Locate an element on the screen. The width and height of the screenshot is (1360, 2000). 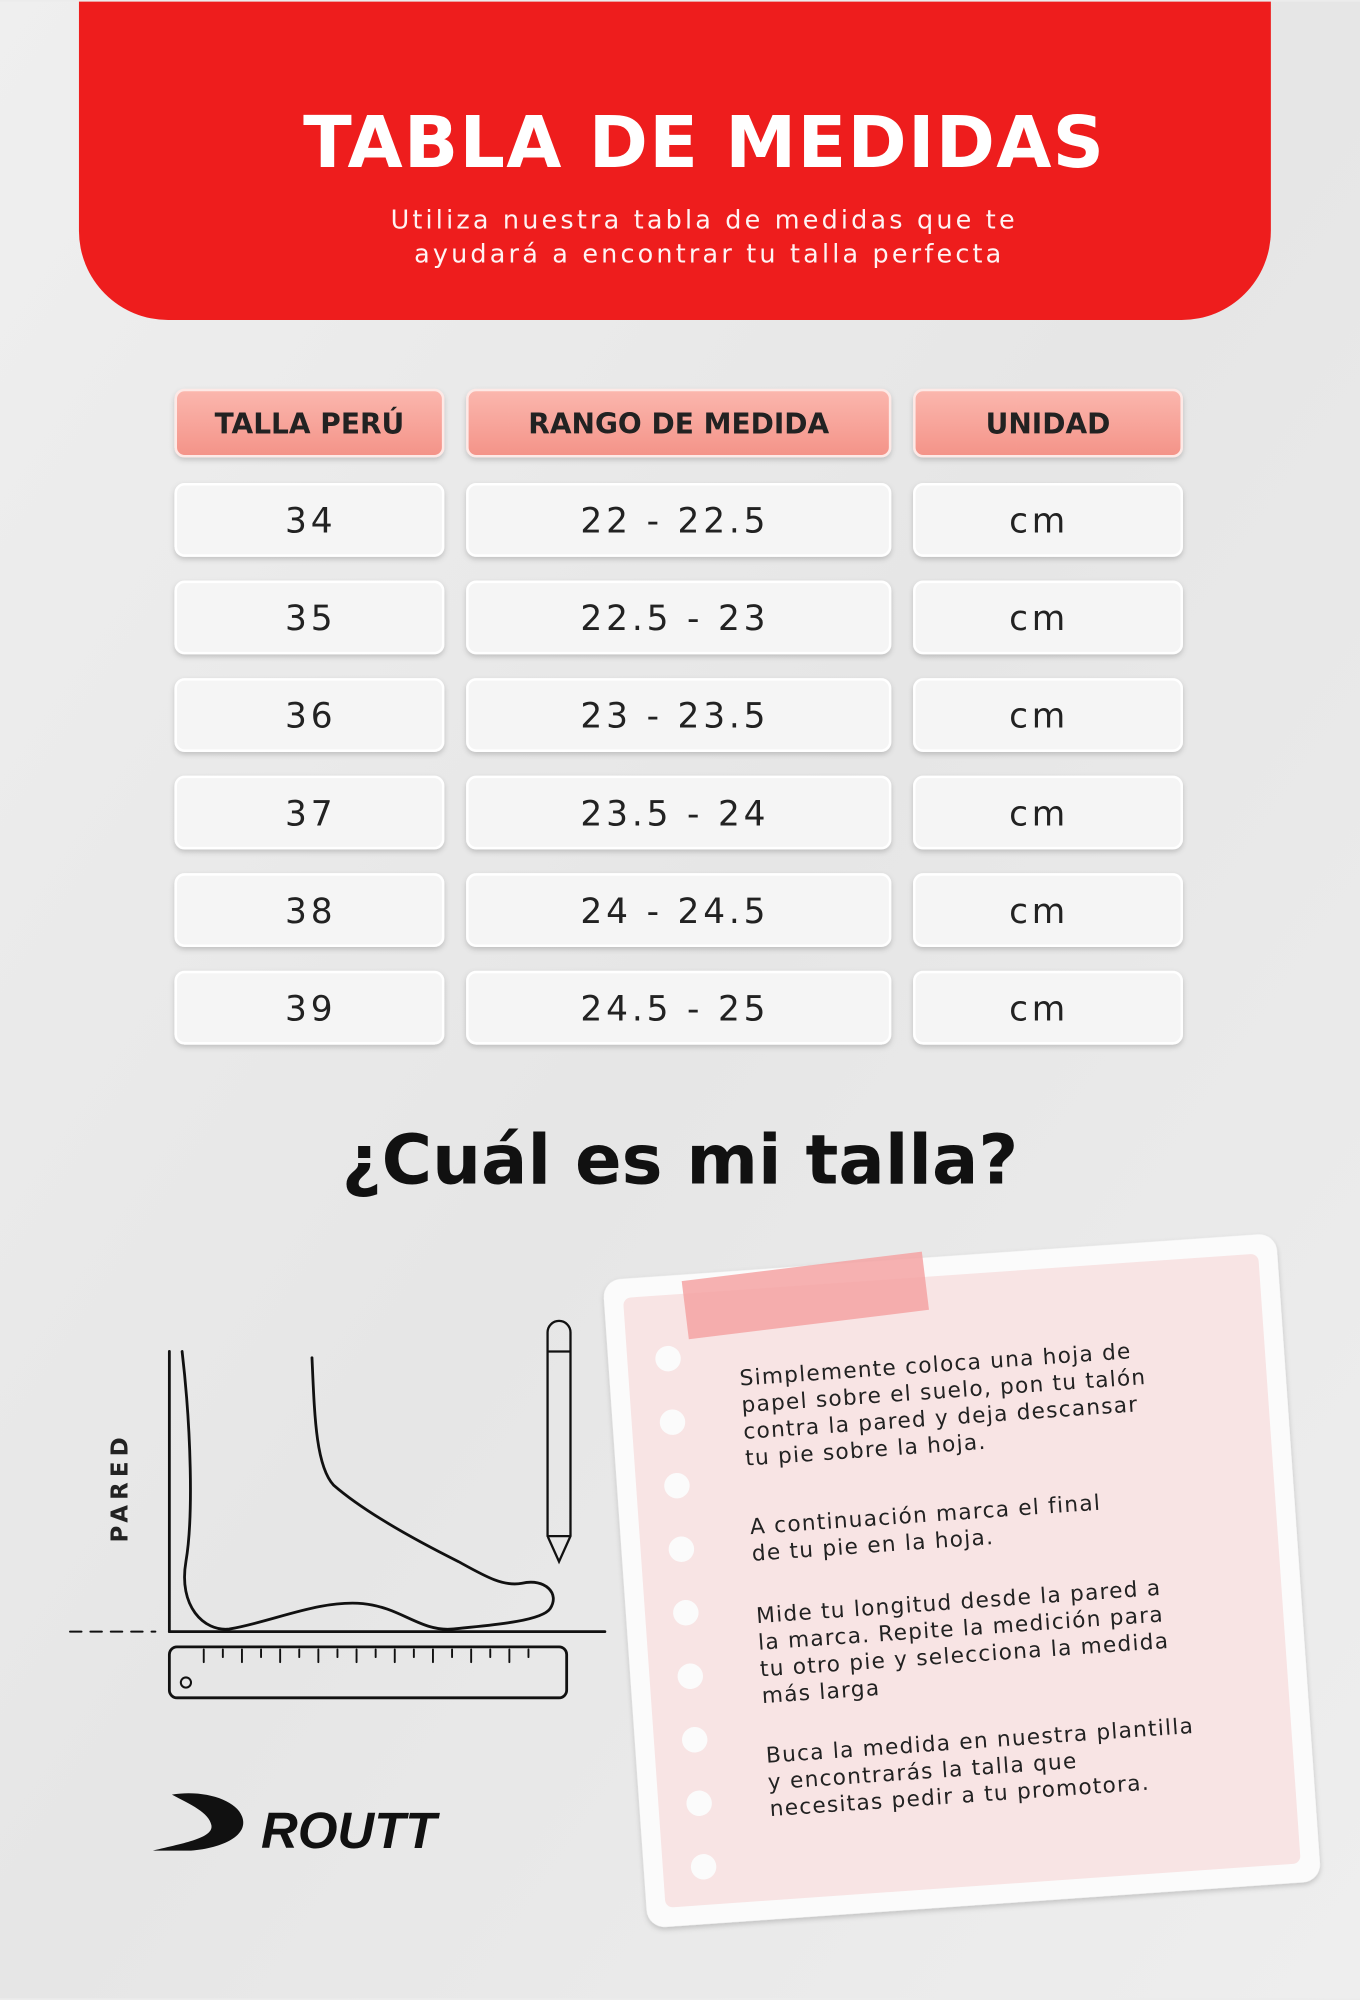
header-banner is located at coordinates (674, 160).